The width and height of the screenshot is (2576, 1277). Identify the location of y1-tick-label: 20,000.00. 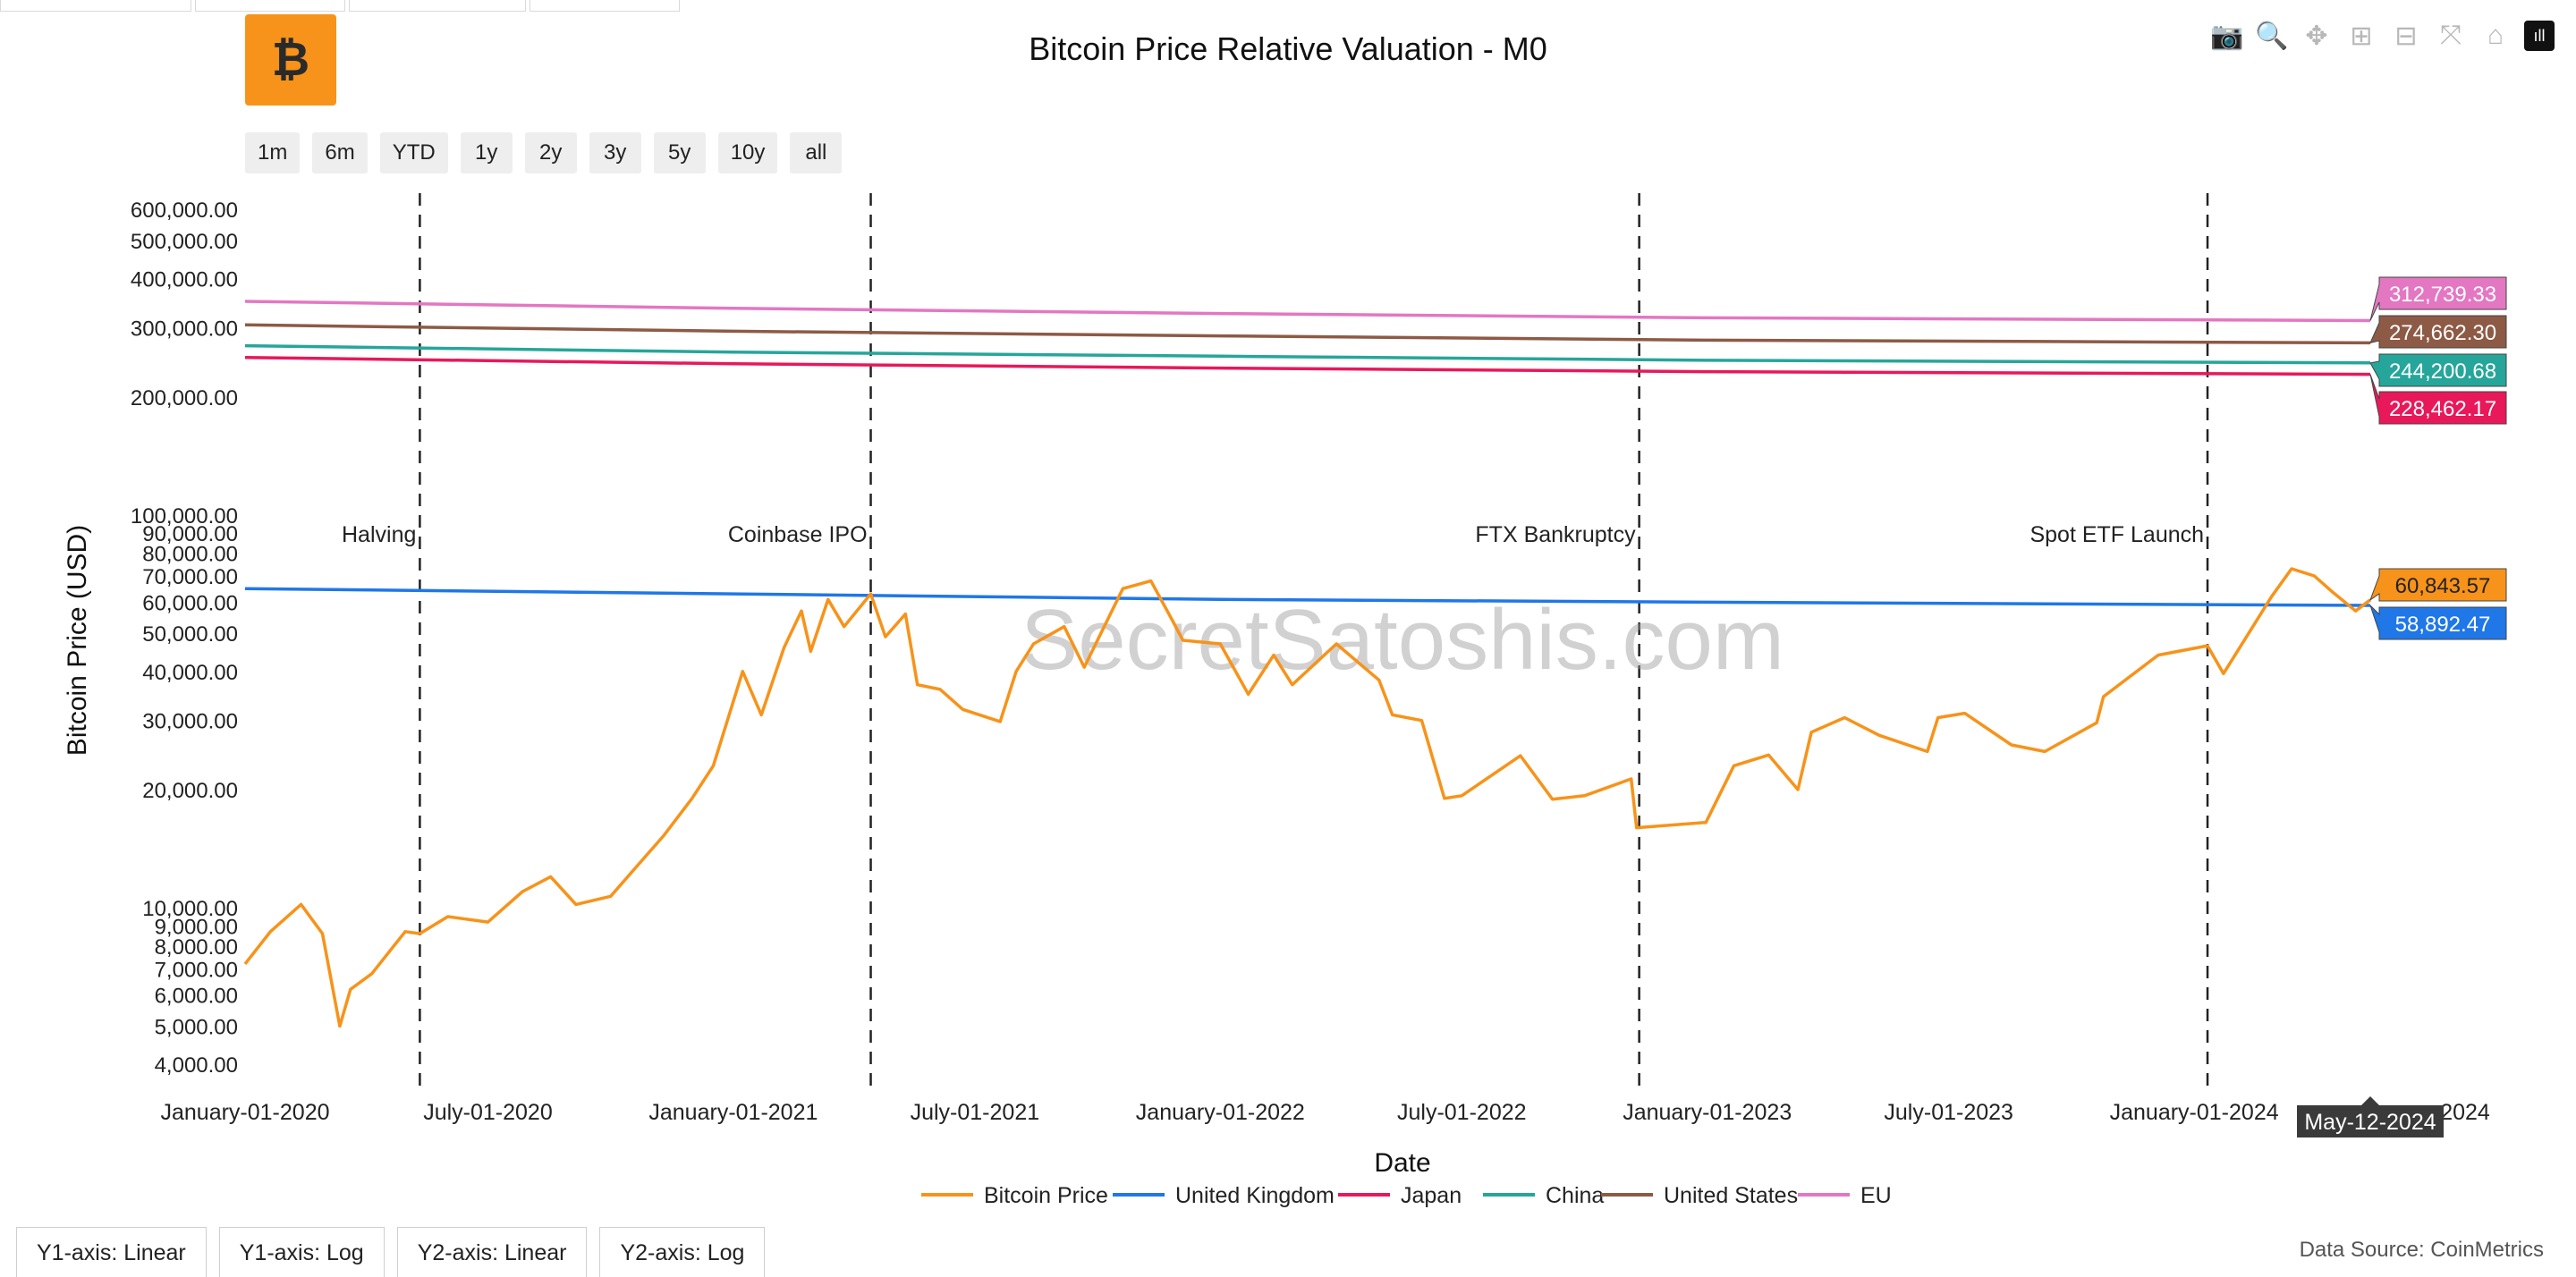
(190, 791).